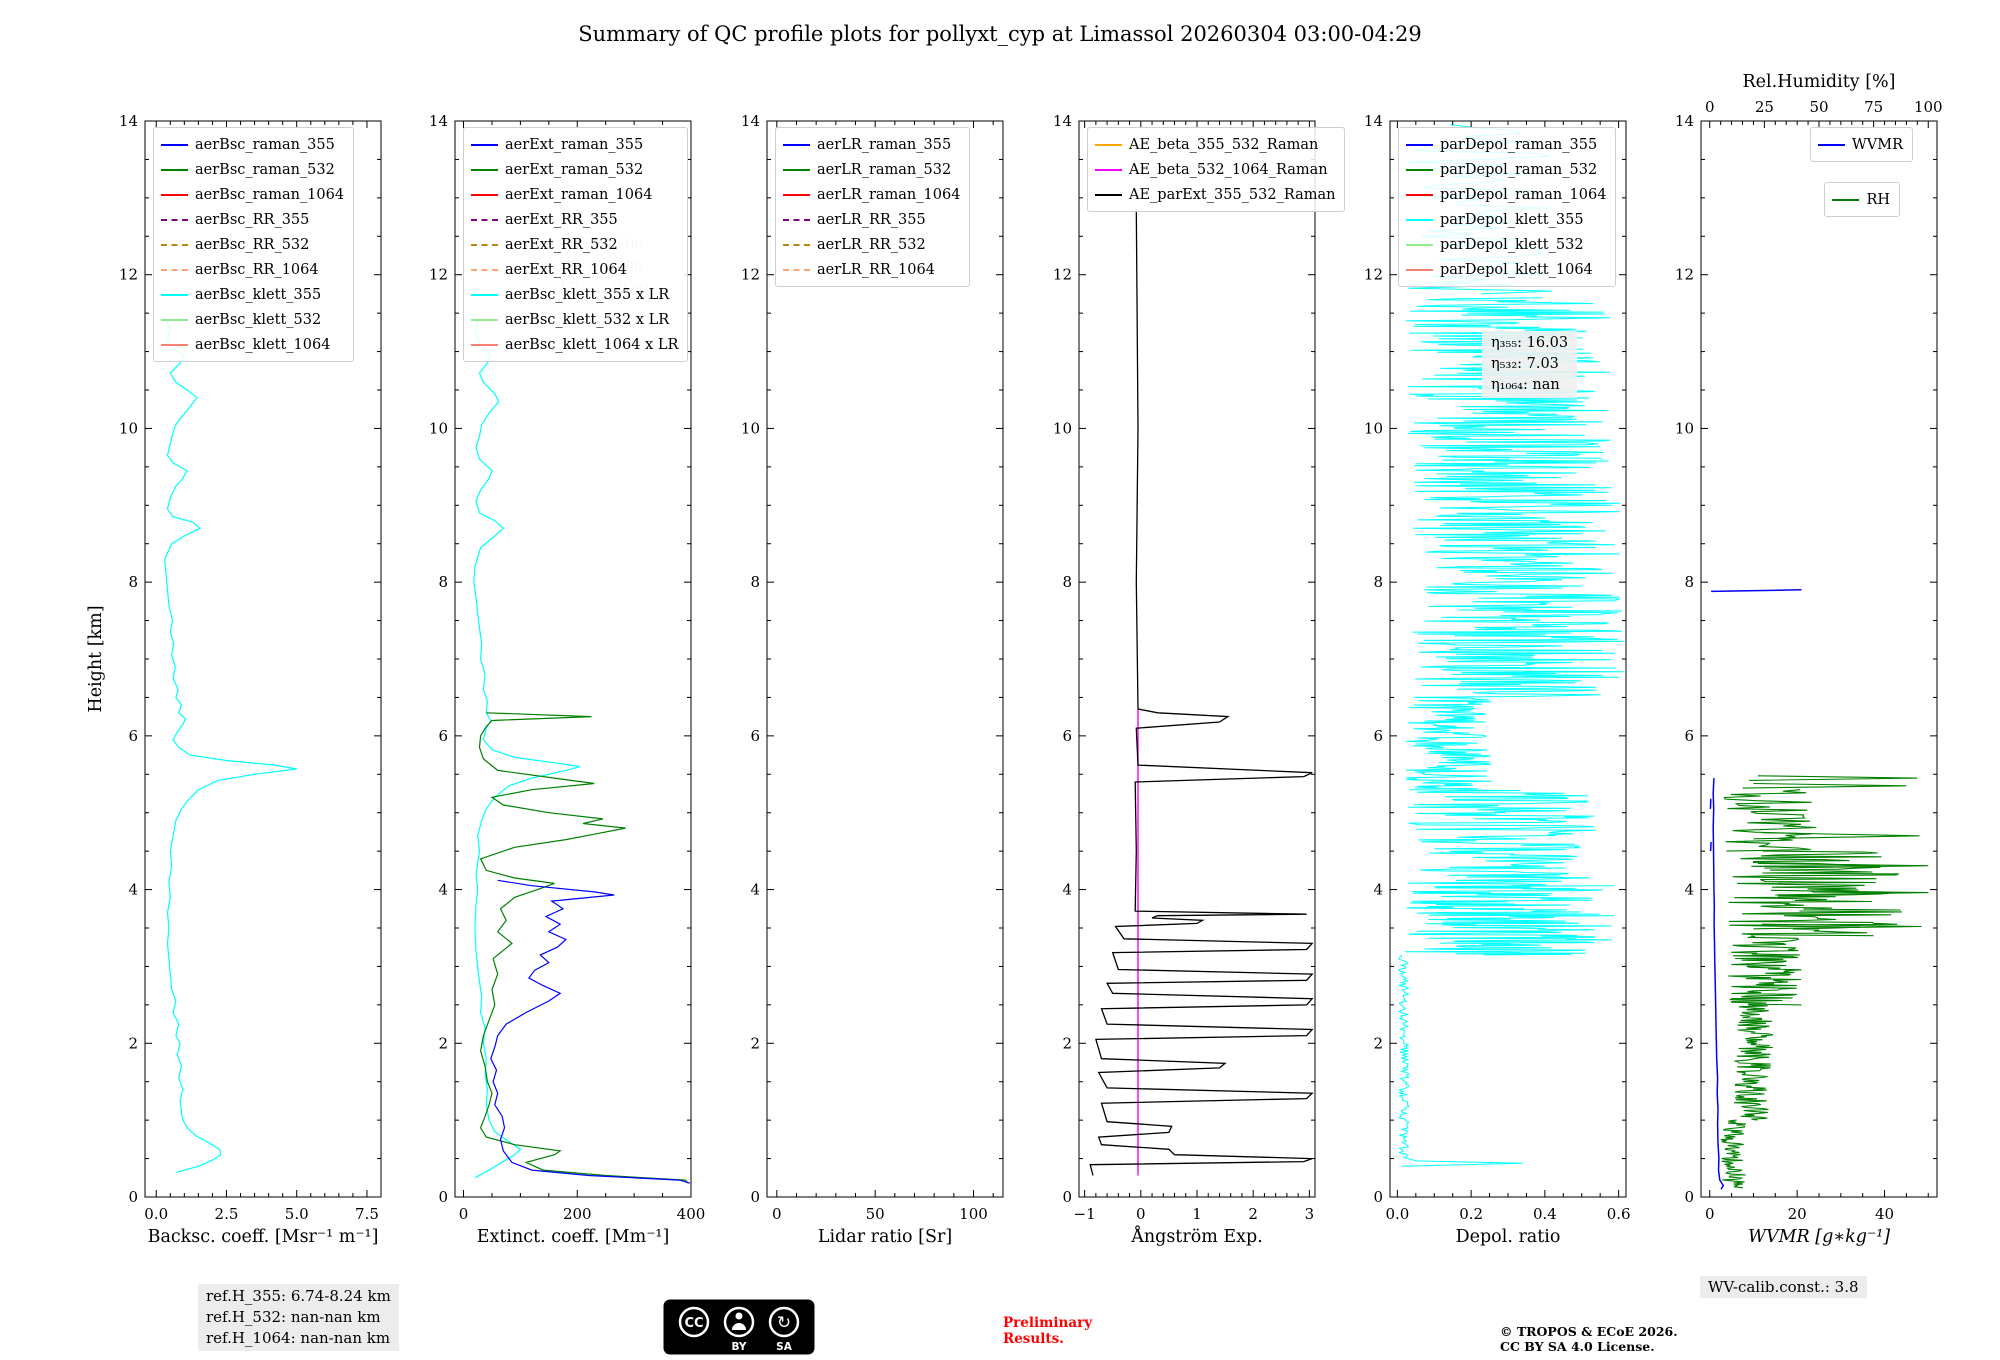 The width and height of the screenshot is (2000, 1360). I want to click on svg-text: 7.5, so click(367, 1214).